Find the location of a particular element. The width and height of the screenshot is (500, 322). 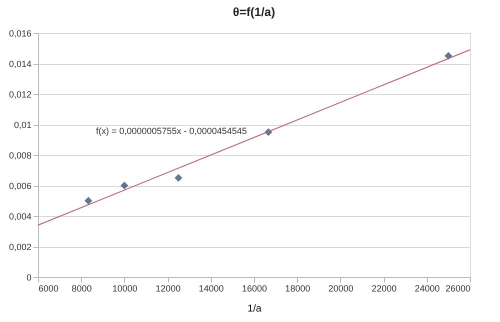

chart-title: θ=f(1/a) is located at coordinates (254, 12).